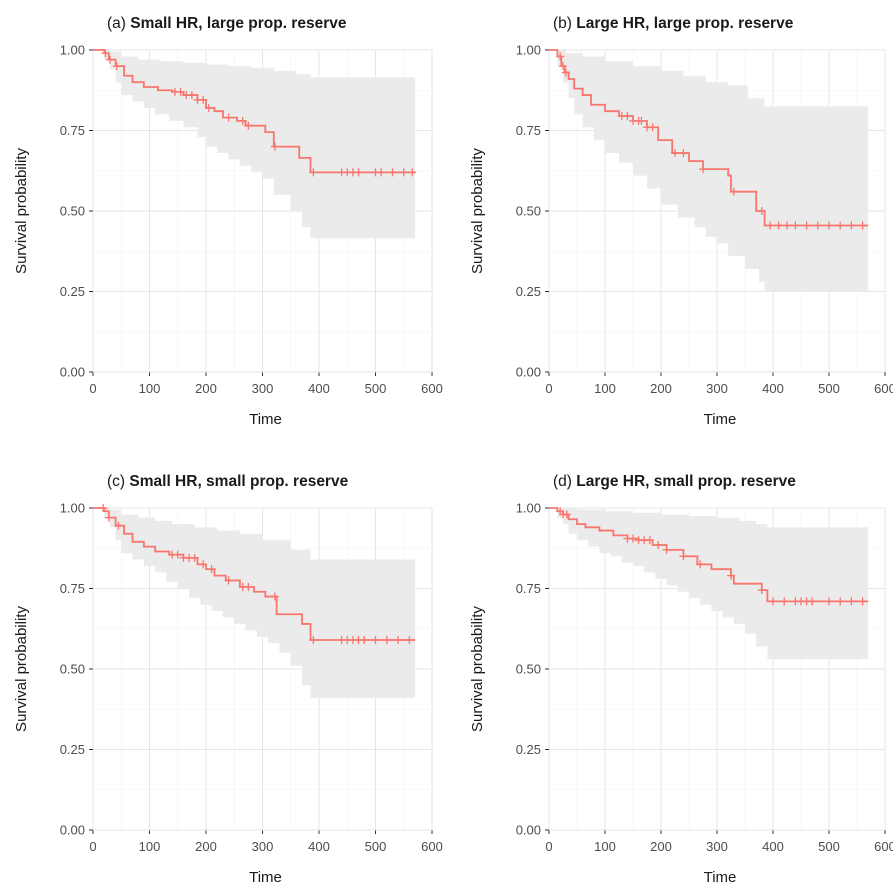 Image resolution: width=893 pixels, height=891 pixels. What do you see at coordinates (254, 144) in the screenshot?
I see `confidence-band` at bounding box center [254, 144].